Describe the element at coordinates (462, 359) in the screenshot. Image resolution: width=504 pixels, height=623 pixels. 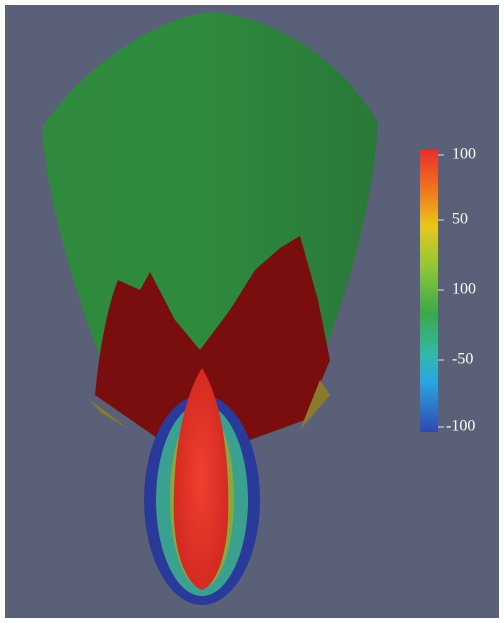
I see `colorbar-label: -50` at that location.